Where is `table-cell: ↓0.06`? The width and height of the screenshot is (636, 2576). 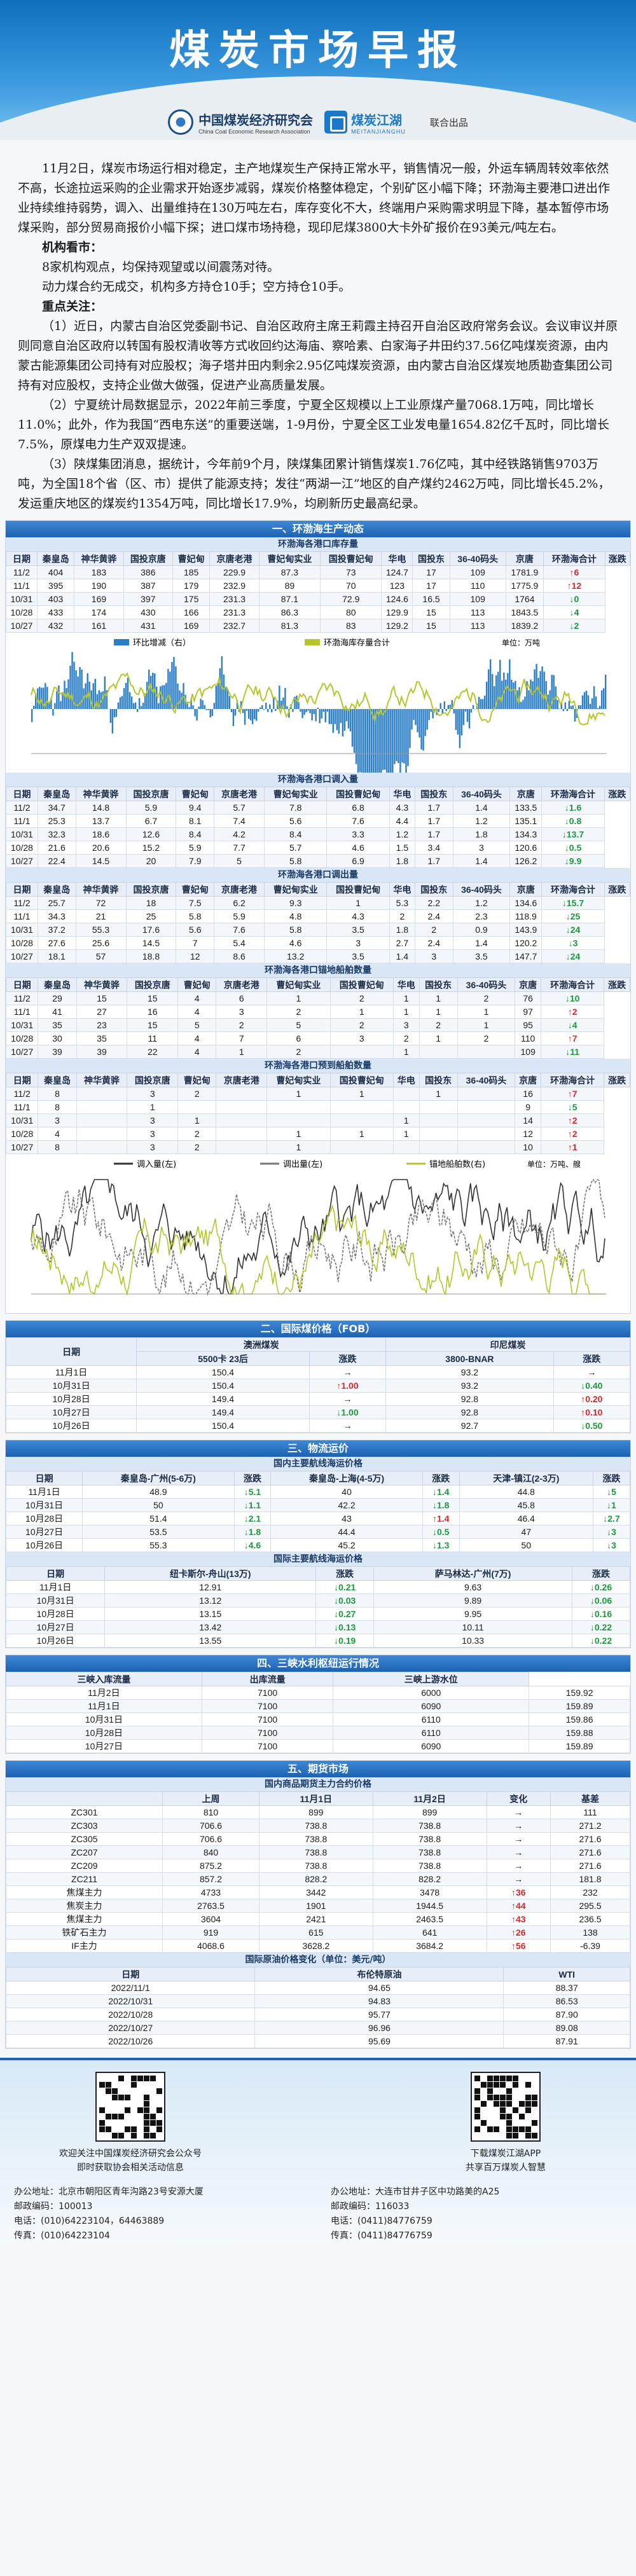
table-cell: ↓0.06 is located at coordinates (601, 1601).